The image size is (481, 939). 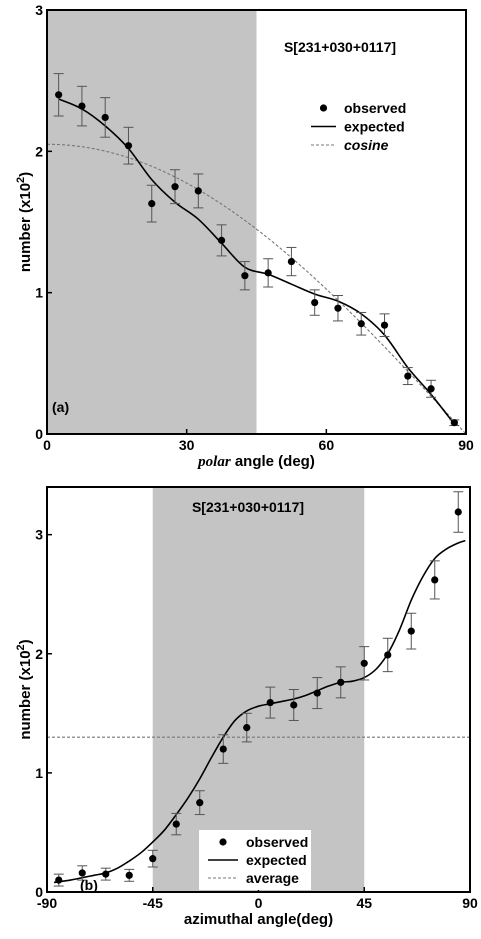 I want to click on x-tick-label: -90, so click(x=47, y=903).